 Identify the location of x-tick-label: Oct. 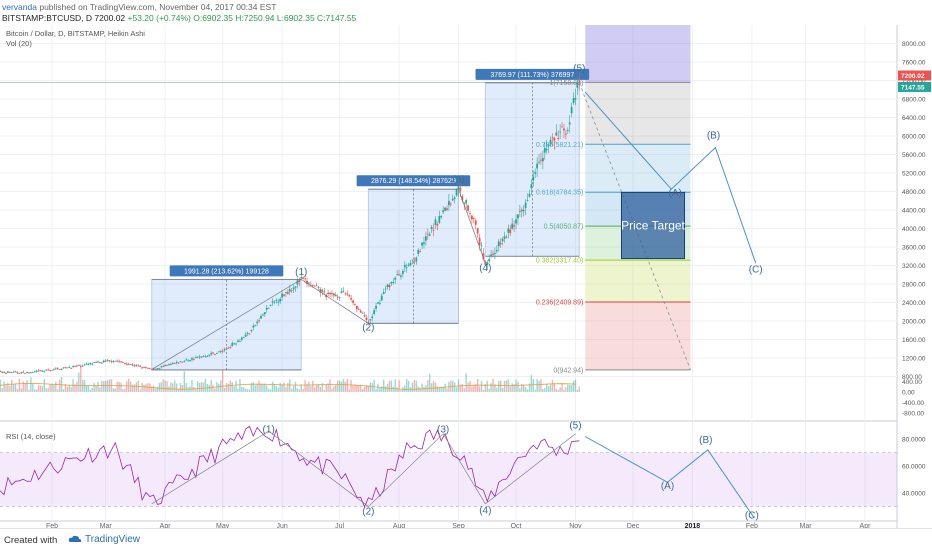
(516, 525).